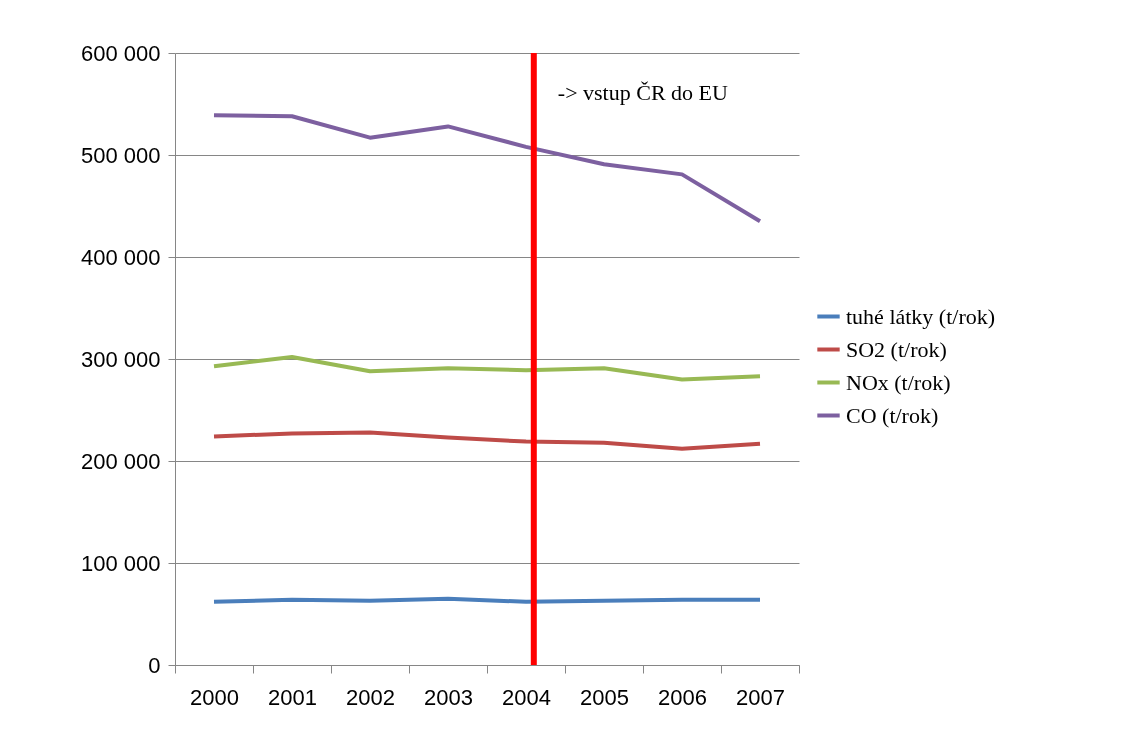 This screenshot has height=747, width=1126. Describe the element at coordinates (120, 53) in the screenshot. I see `y-tick-label: 600 000` at that location.